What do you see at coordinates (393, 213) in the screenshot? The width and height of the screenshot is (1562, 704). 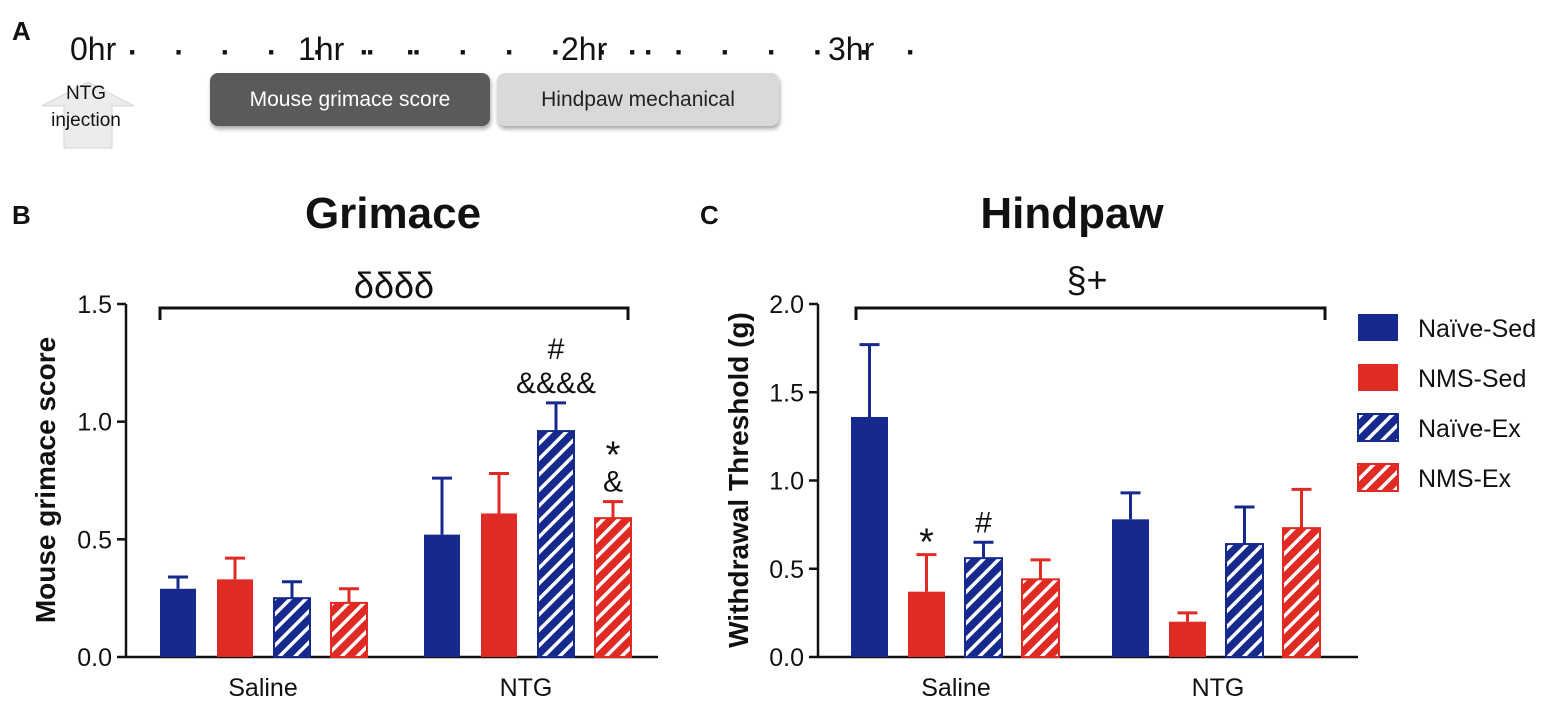 I see `chart-title: Grimace` at bounding box center [393, 213].